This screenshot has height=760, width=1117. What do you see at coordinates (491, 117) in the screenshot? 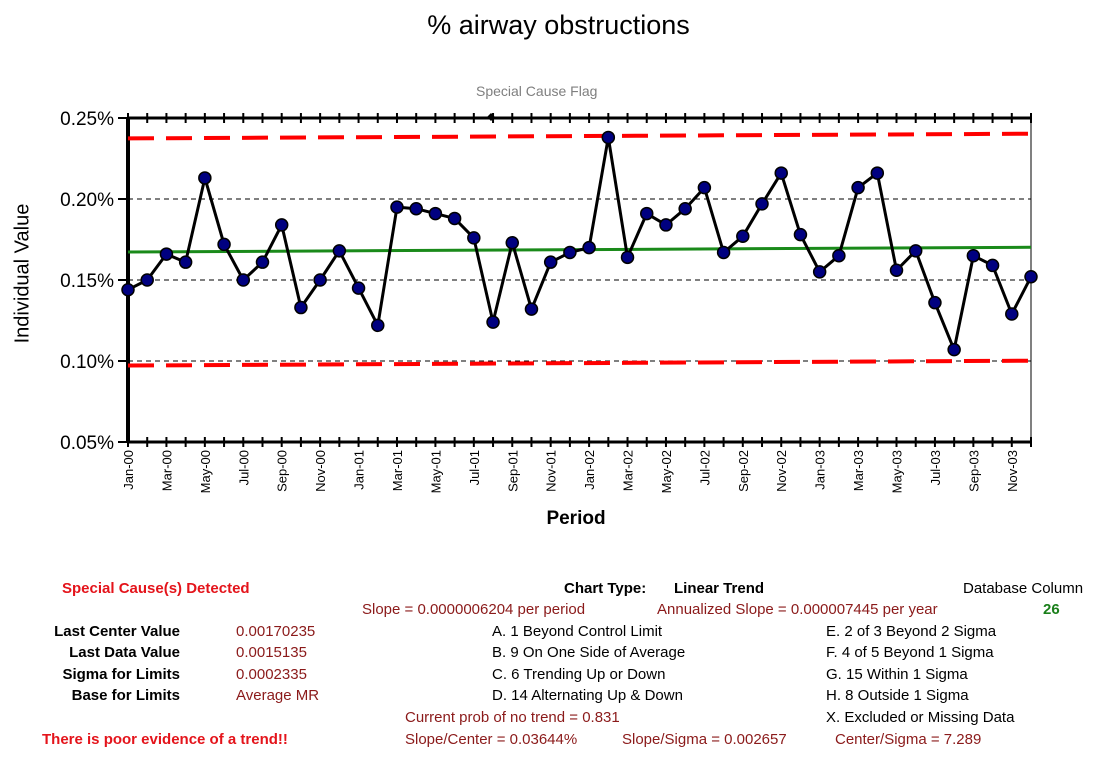
I see `special-cause-flag-marker` at bounding box center [491, 117].